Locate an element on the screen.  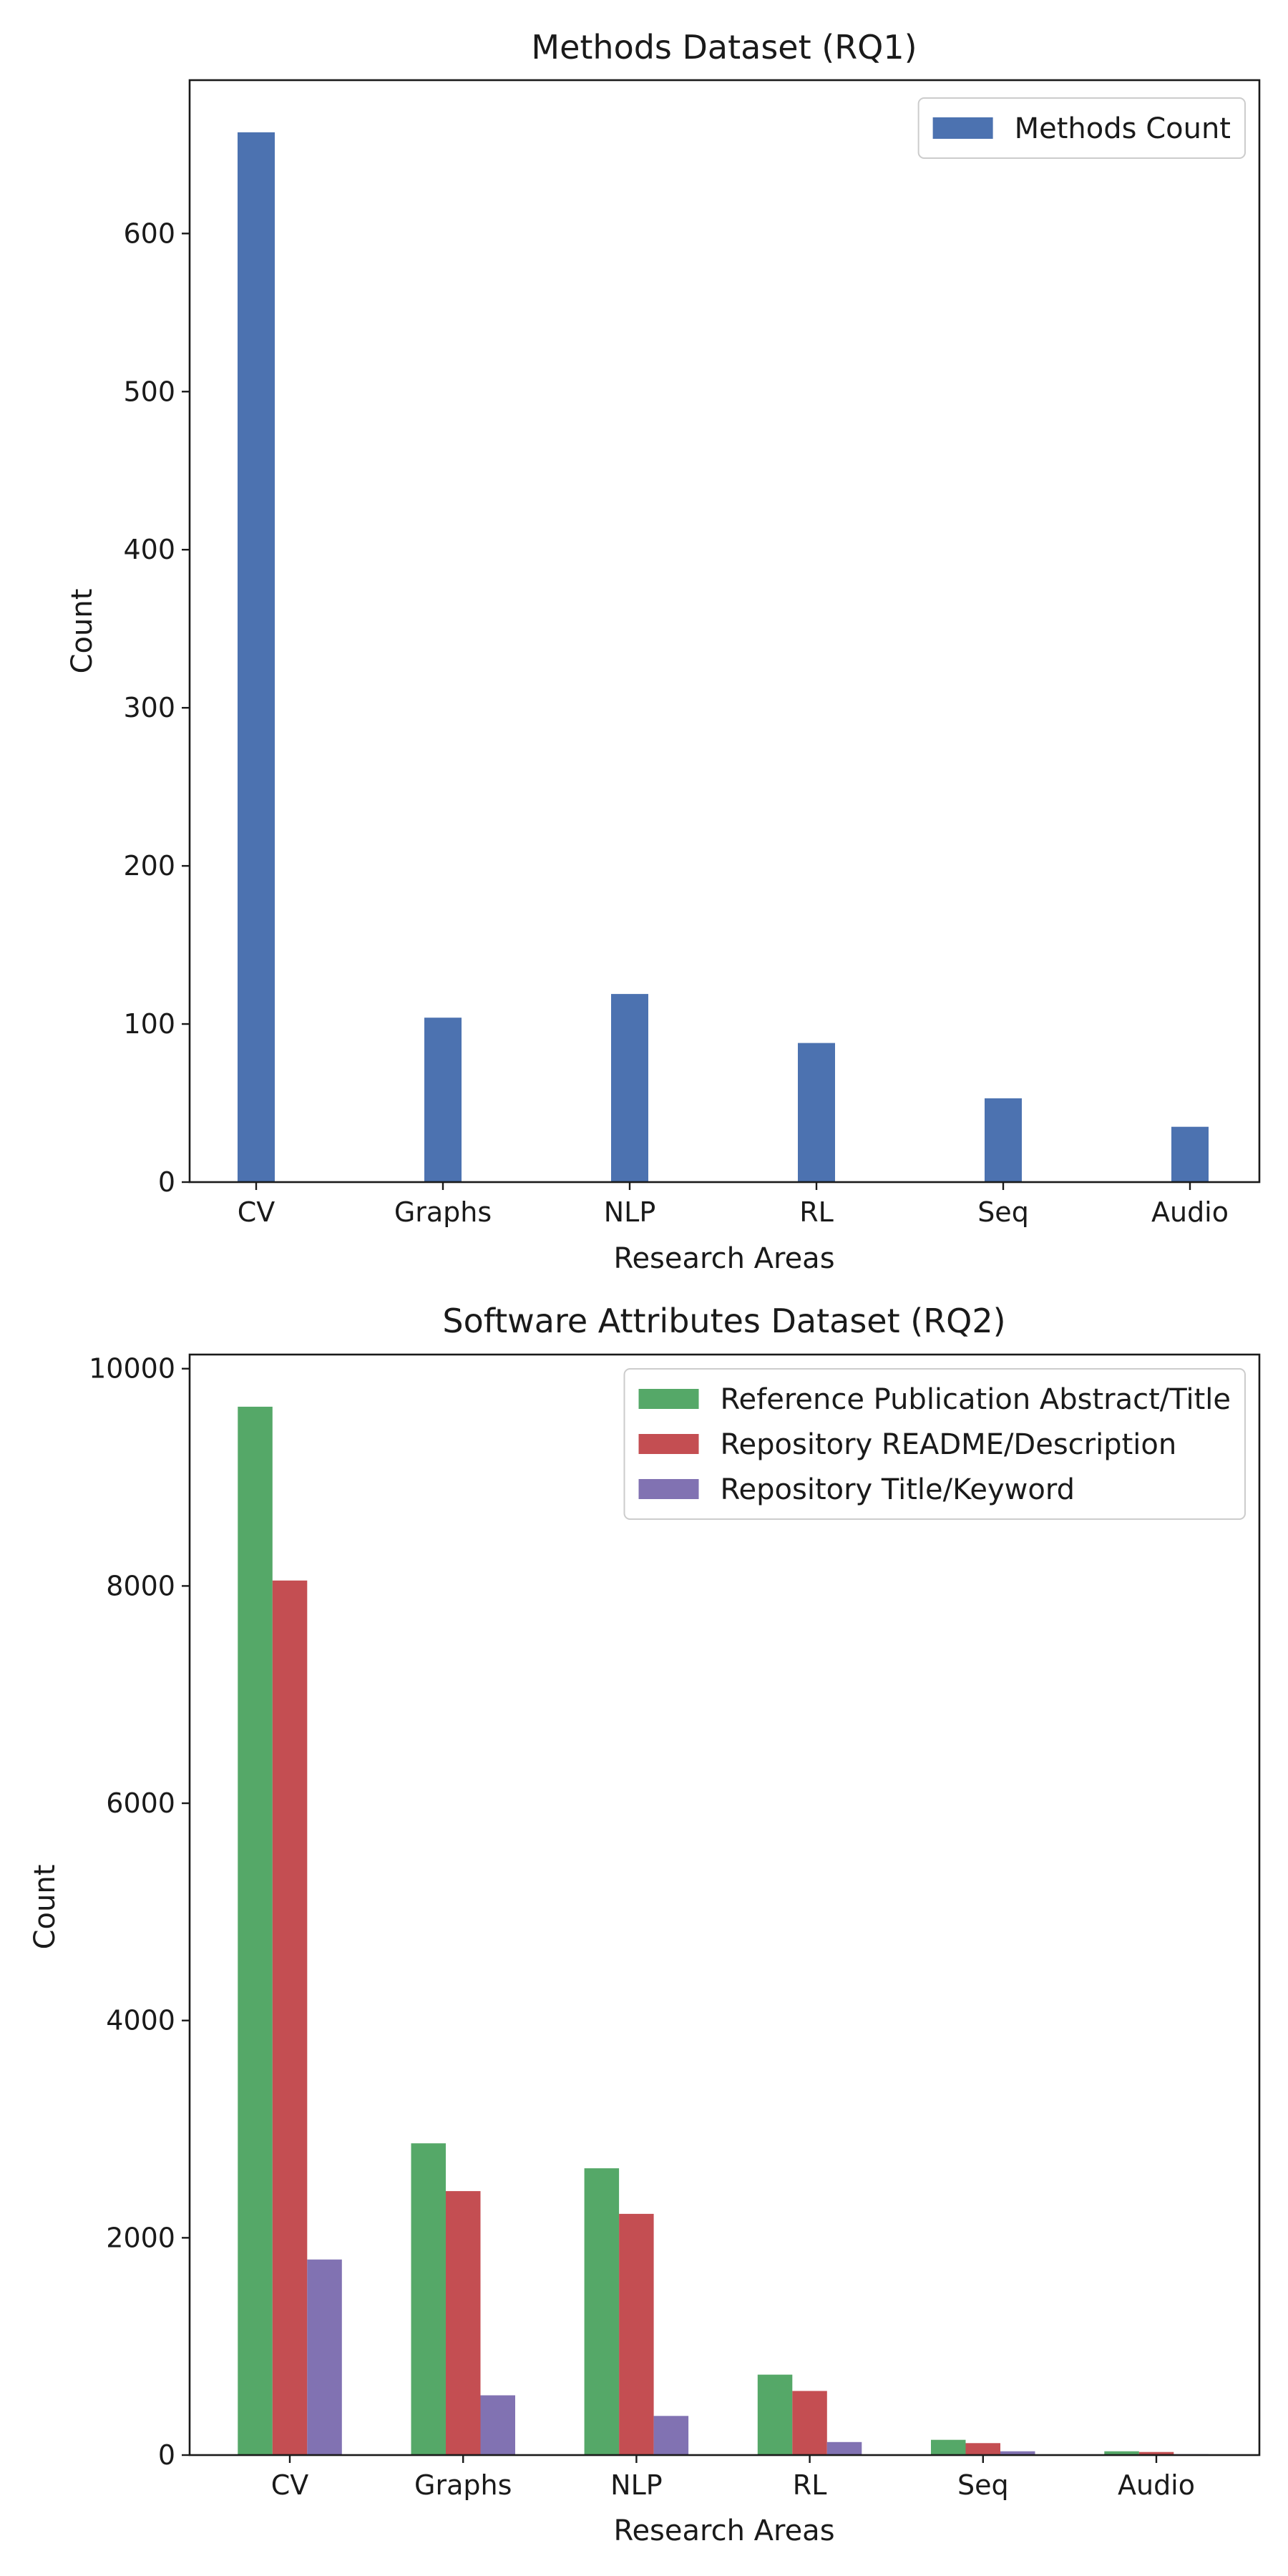
y-tick-label: 100 is located at coordinates (149, 1024).